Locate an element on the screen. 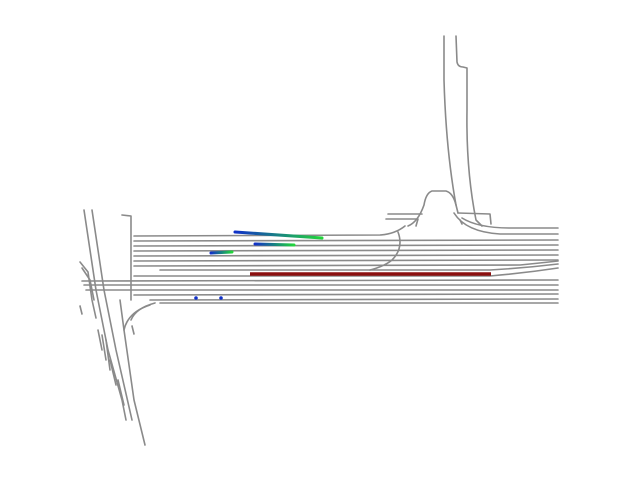 This screenshot has width=640, height=480. agent-trajectories is located at coordinates (247, 268).